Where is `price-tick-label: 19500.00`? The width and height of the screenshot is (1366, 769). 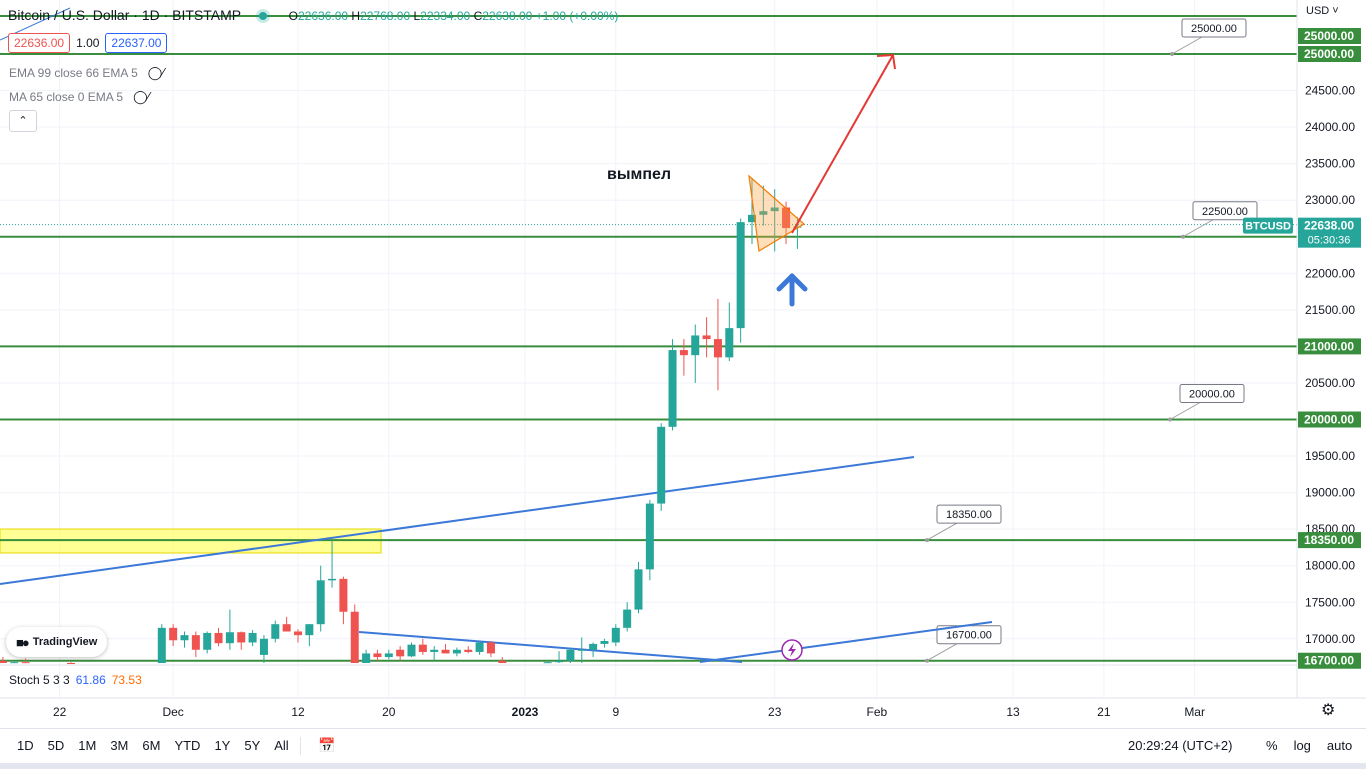
price-tick-label: 19500.00 is located at coordinates (1330, 456).